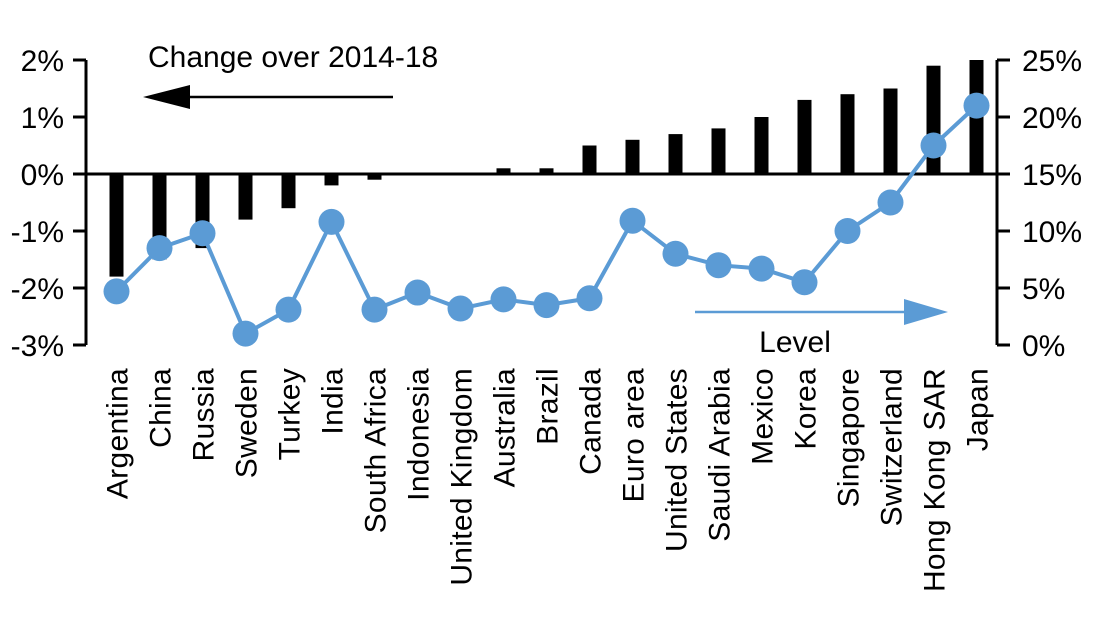 This screenshot has height=619, width=1102. Describe the element at coordinates (933, 145) in the screenshot. I see `level-marker-hong-kong-sar` at that location.